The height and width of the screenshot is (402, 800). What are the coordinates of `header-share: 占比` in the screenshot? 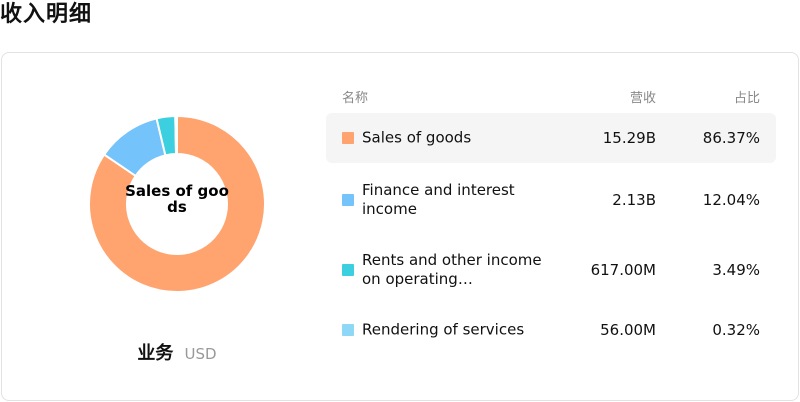 It's located at (746, 98).